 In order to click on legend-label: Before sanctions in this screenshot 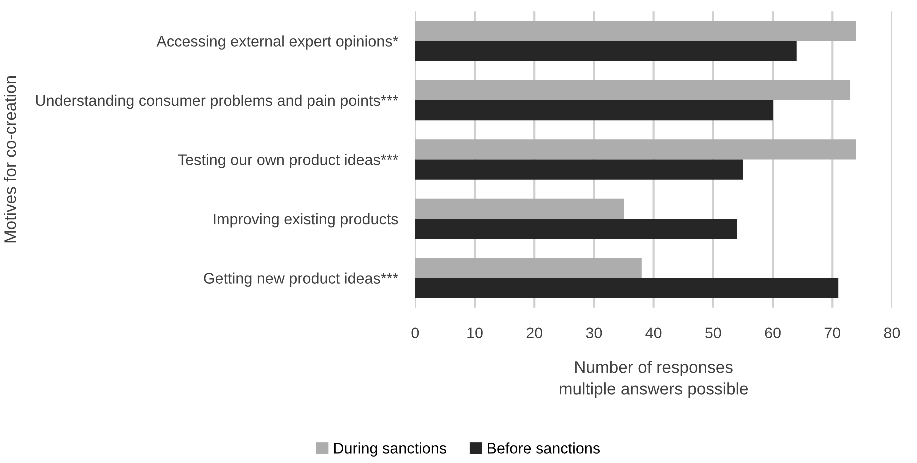, I will do `click(544, 448)`.